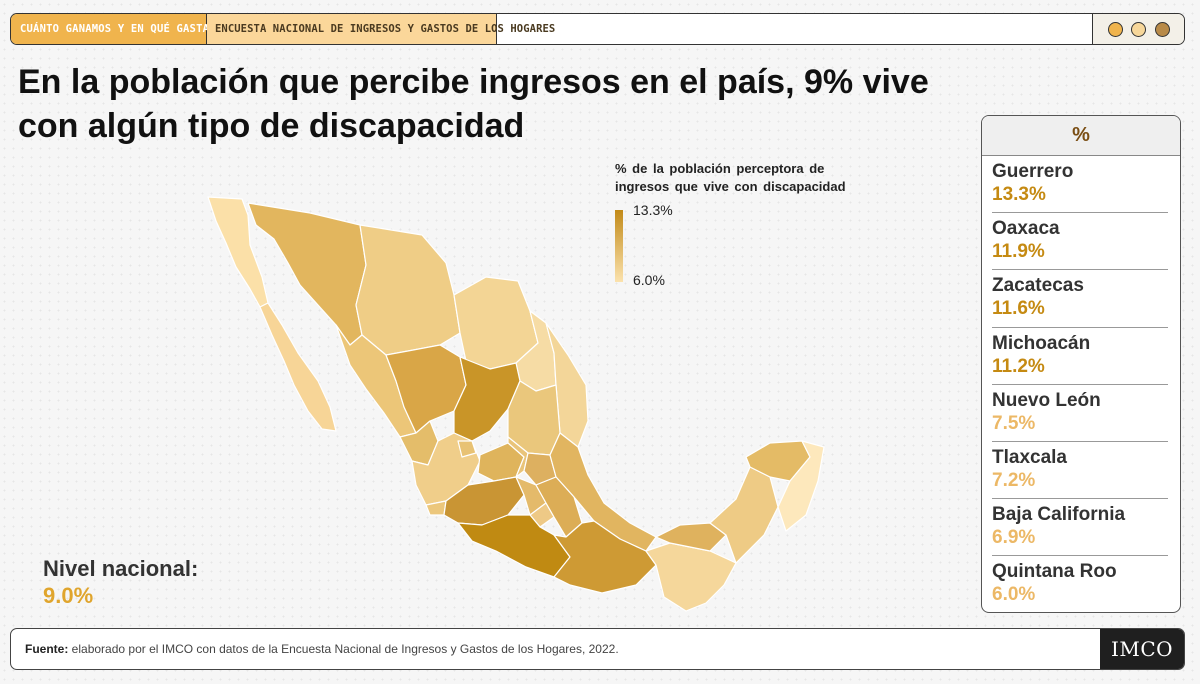 This screenshot has height=684, width=1200. What do you see at coordinates (653, 210) in the screenshot?
I see `legend-max-label: 13.3%` at bounding box center [653, 210].